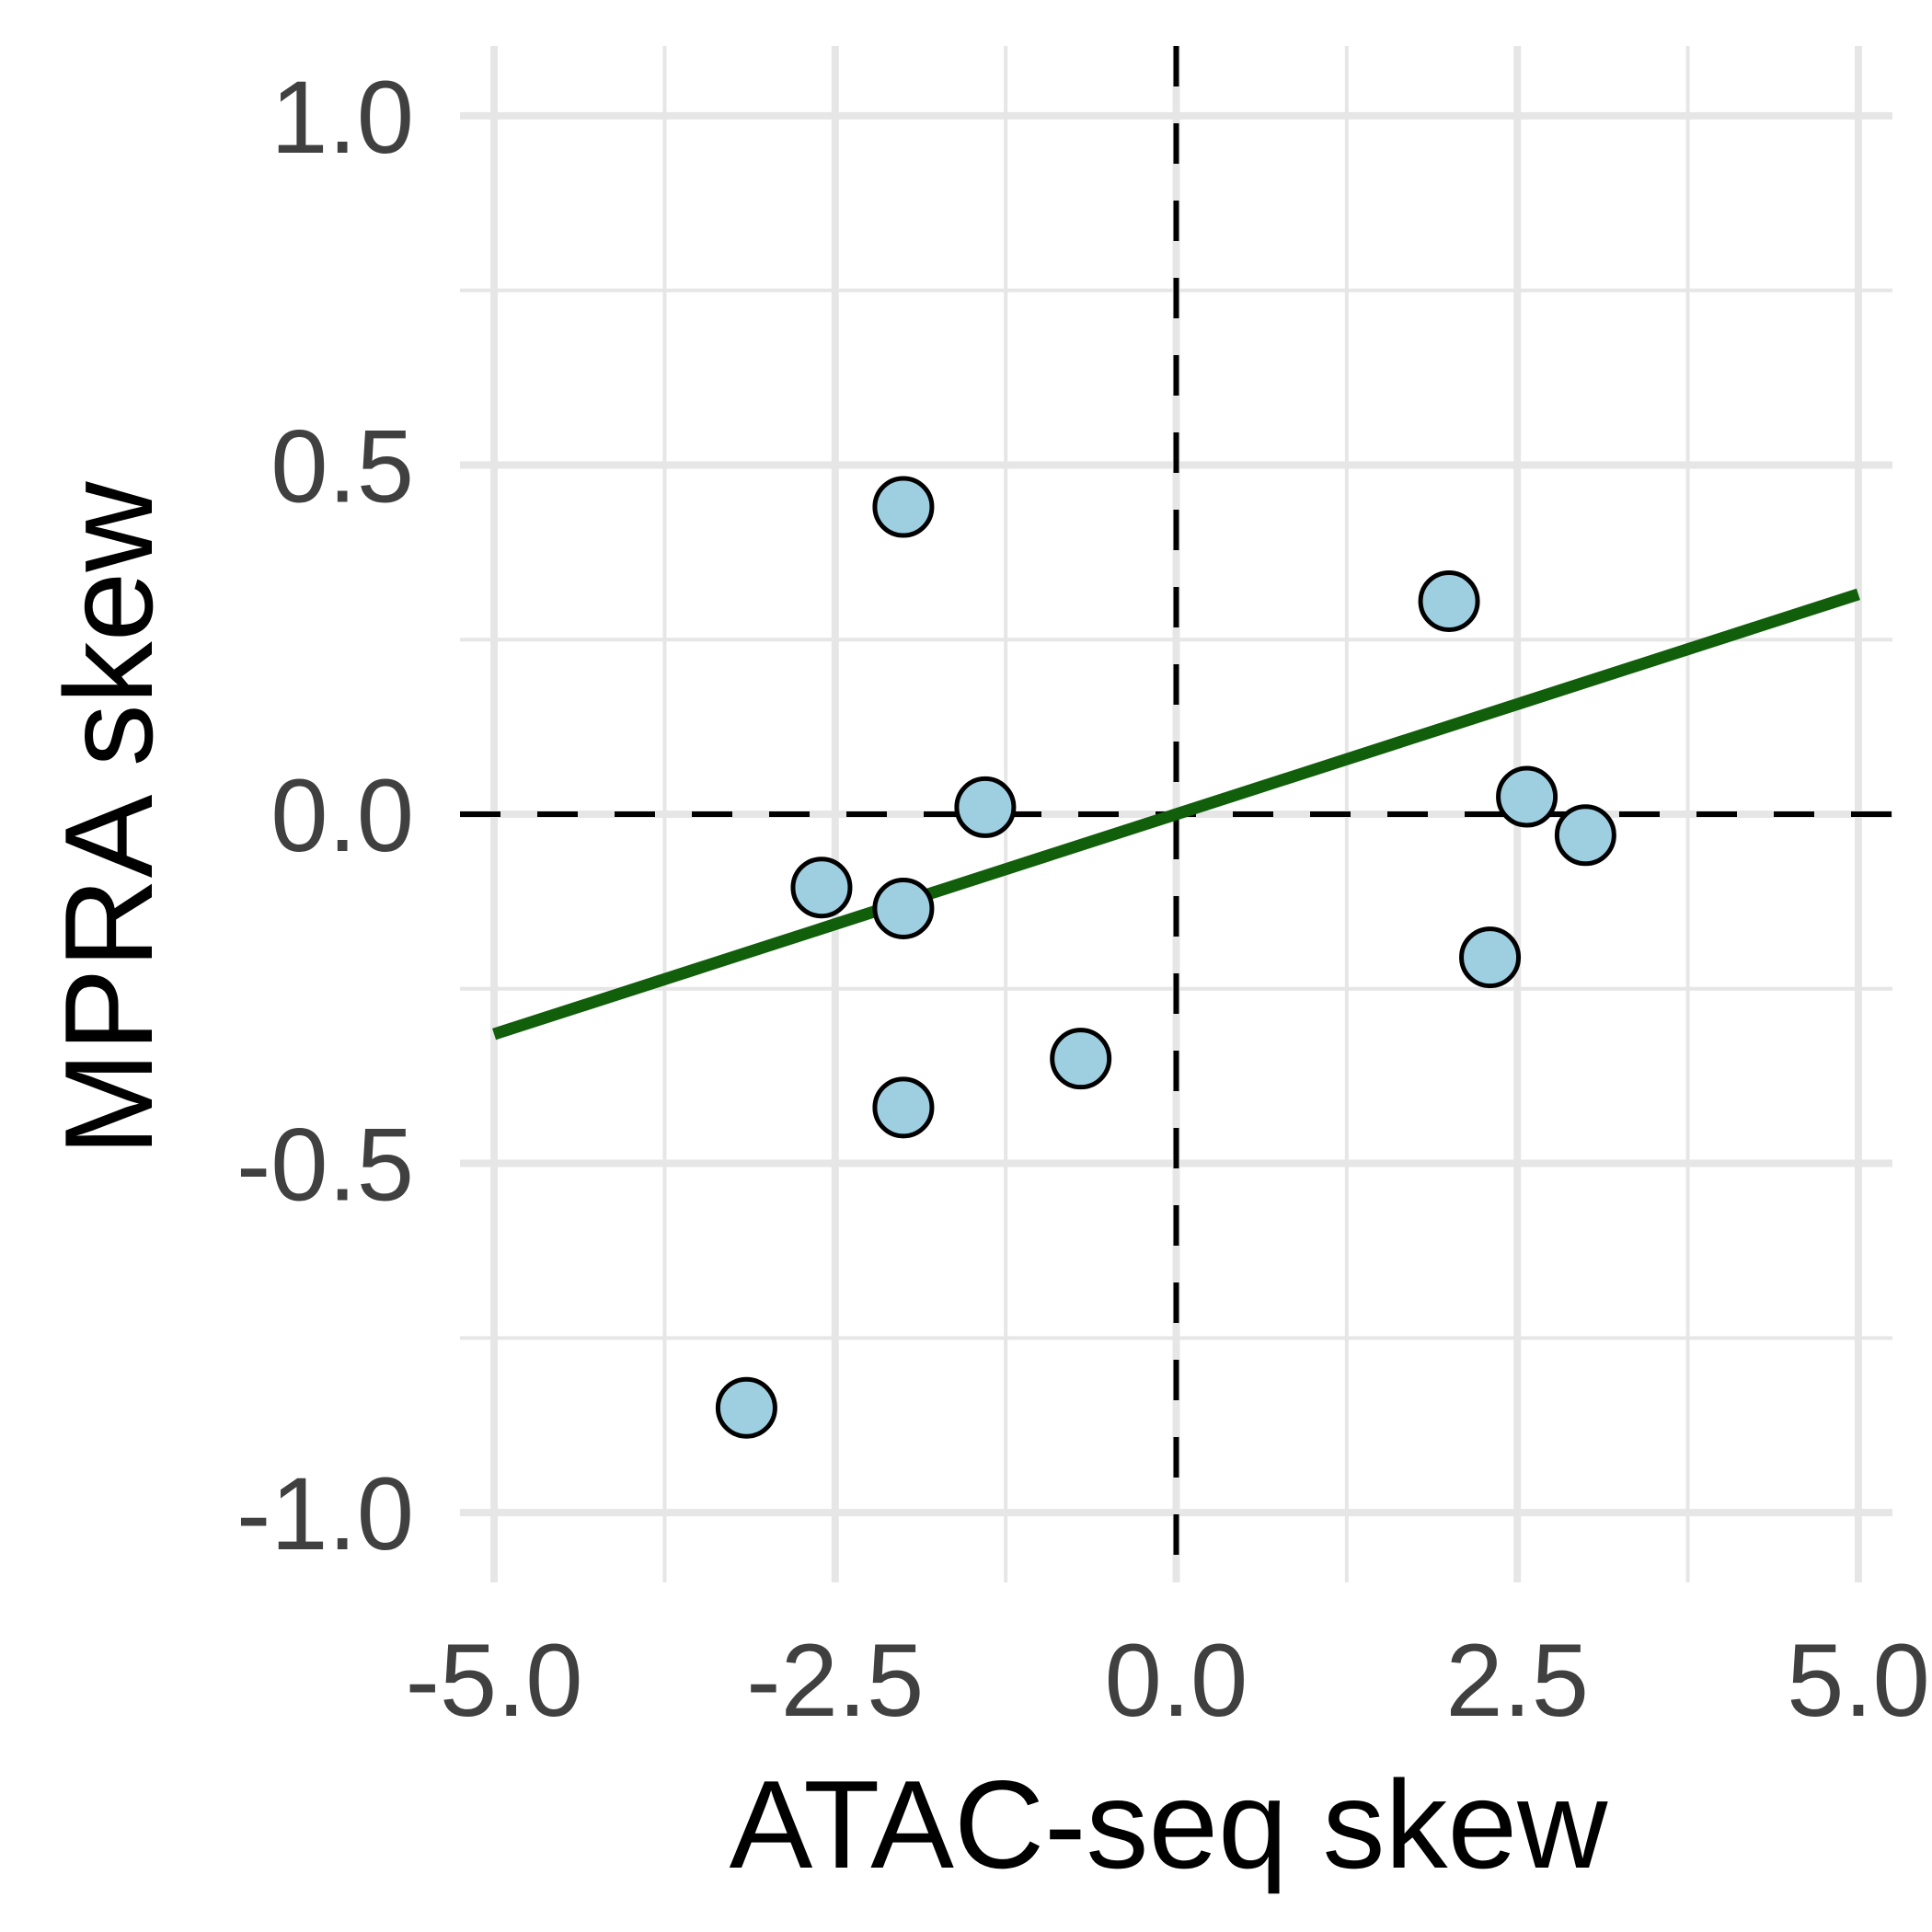 The width and height of the screenshot is (1932, 1932). What do you see at coordinates (1517, 1680) in the screenshot?
I see `x-tick-label: 2.5` at bounding box center [1517, 1680].